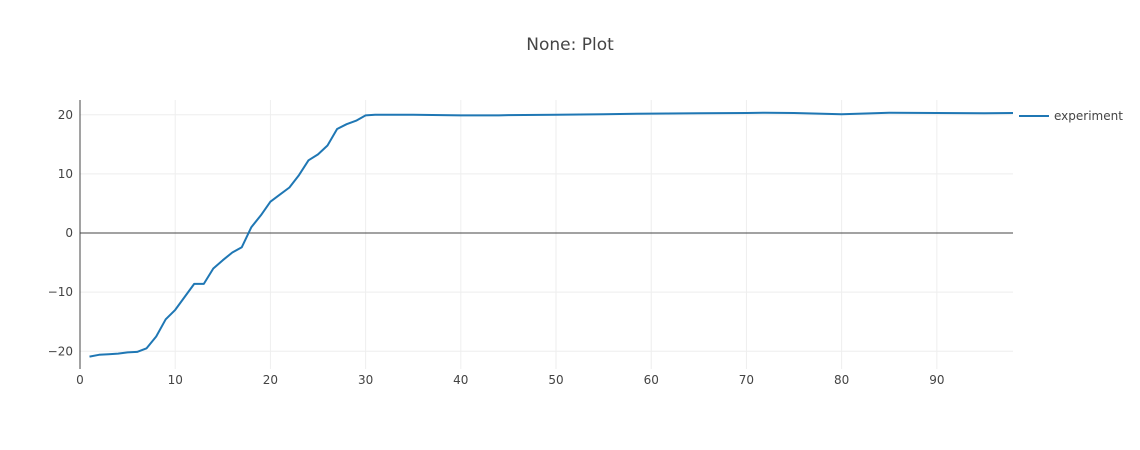  I want to click on x-tick-label: 10, so click(175, 380).